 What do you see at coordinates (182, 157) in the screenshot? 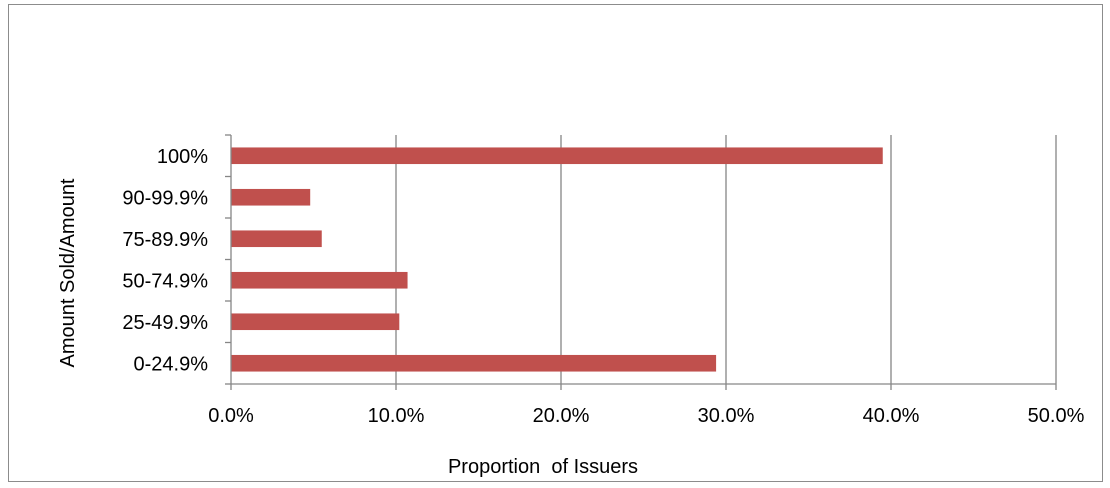
I see `y-tick-label: 100%` at bounding box center [182, 157].